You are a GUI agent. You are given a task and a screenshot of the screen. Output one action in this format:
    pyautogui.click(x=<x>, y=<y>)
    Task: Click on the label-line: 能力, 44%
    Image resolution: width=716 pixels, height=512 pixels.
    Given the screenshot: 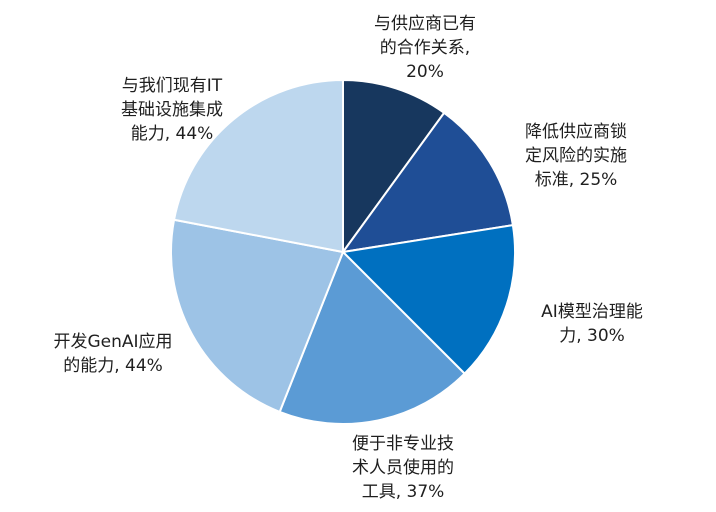 What is the action you would take?
    pyautogui.click(x=172, y=134)
    